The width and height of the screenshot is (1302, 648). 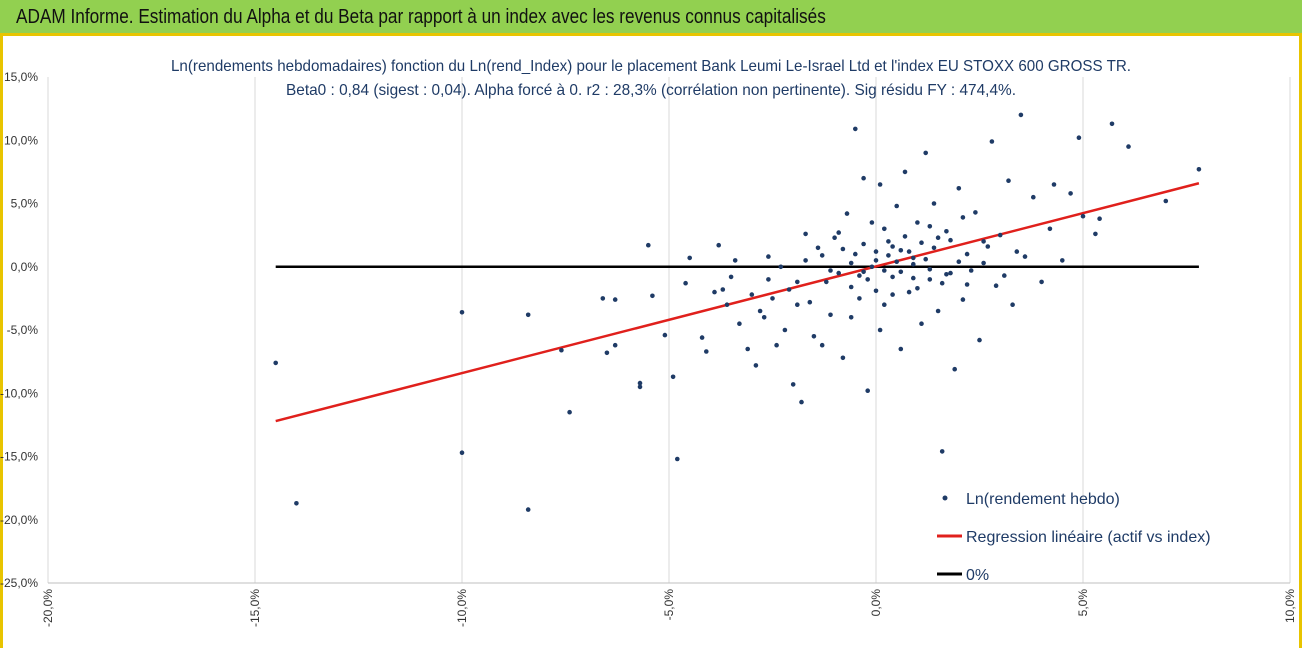 What do you see at coordinates (462, 608) in the screenshot?
I see `x-tick-label: -10,0%` at bounding box center [462, 608].